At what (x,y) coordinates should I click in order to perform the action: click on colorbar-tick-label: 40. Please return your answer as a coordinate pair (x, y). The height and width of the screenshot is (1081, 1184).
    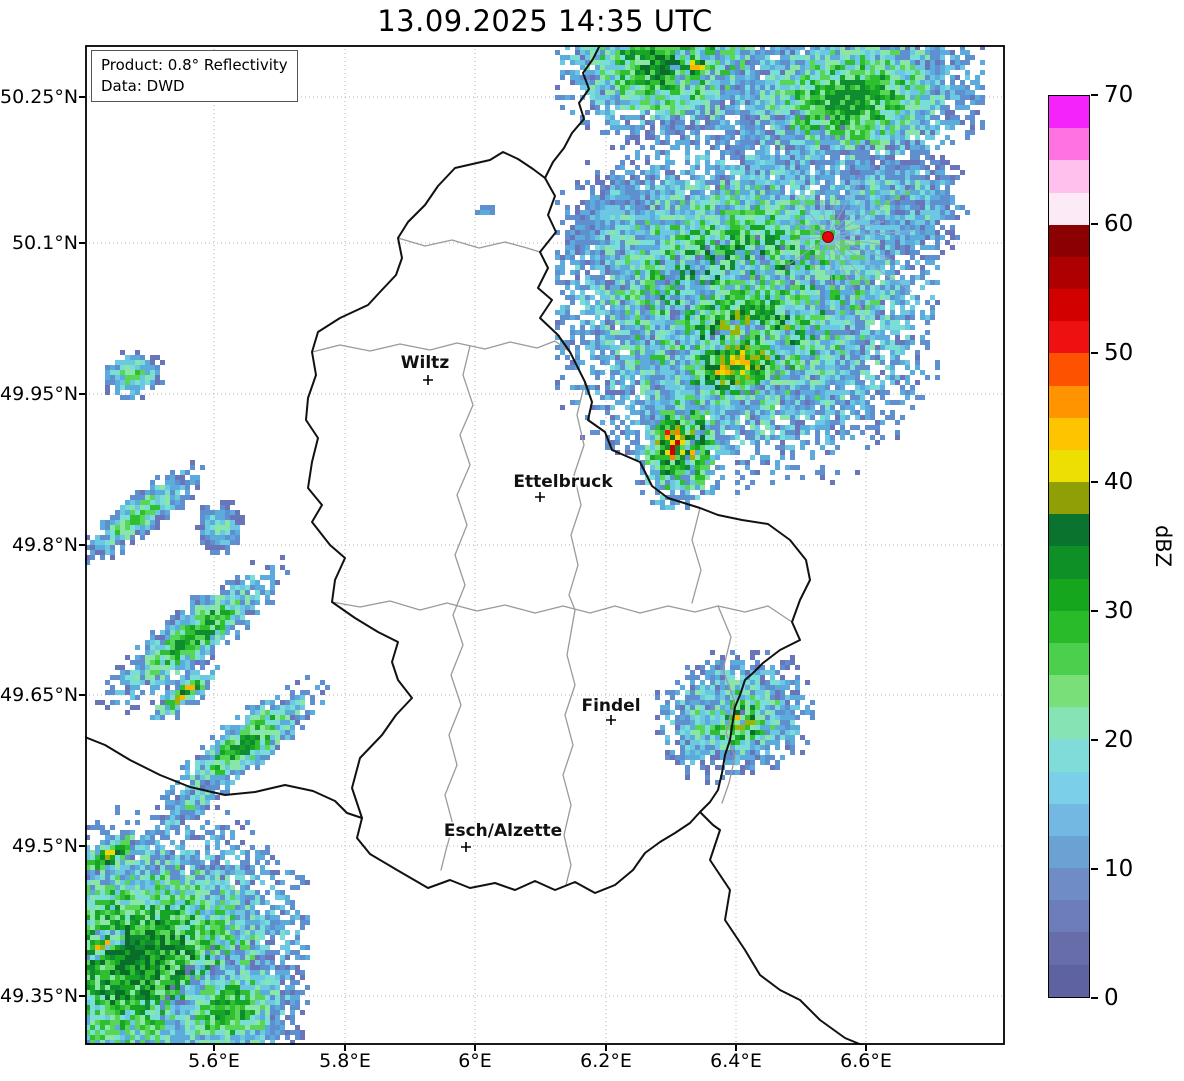
    Looking at the image, I should click on (1119, 482).